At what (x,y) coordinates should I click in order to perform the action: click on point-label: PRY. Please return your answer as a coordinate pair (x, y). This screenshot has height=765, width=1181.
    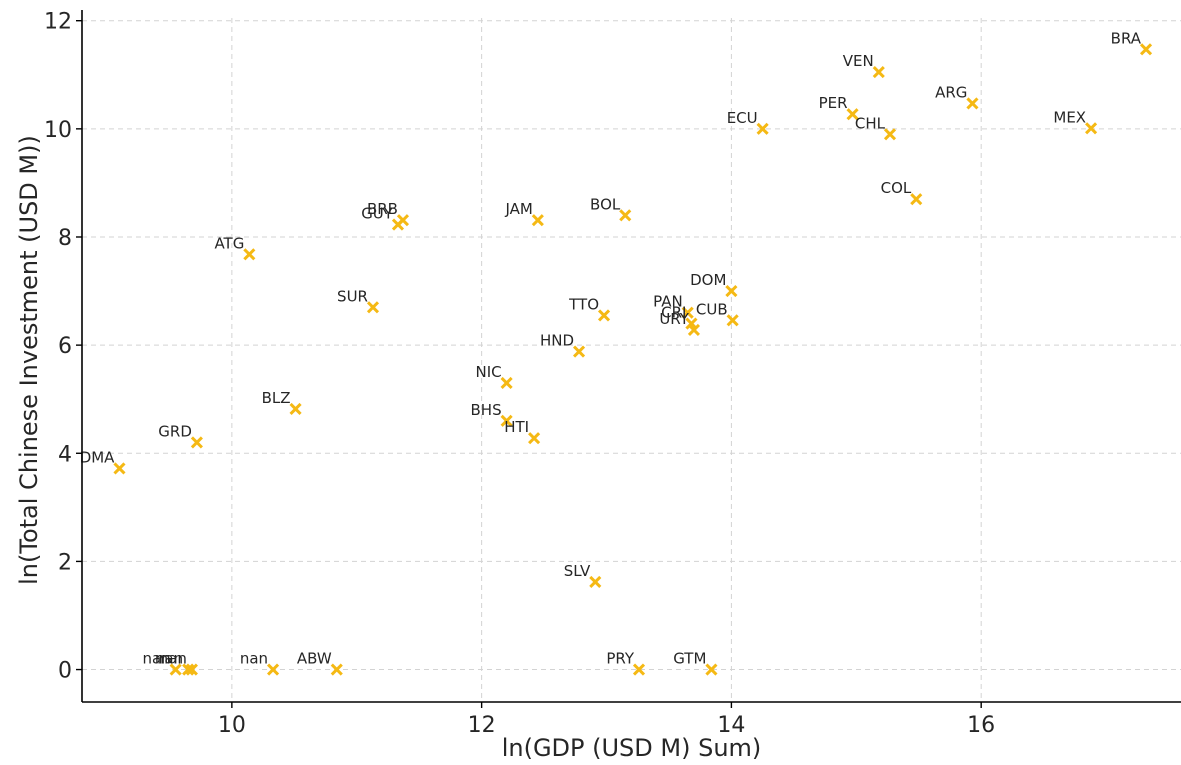
    Looking at the image, I should click on (620, 659).